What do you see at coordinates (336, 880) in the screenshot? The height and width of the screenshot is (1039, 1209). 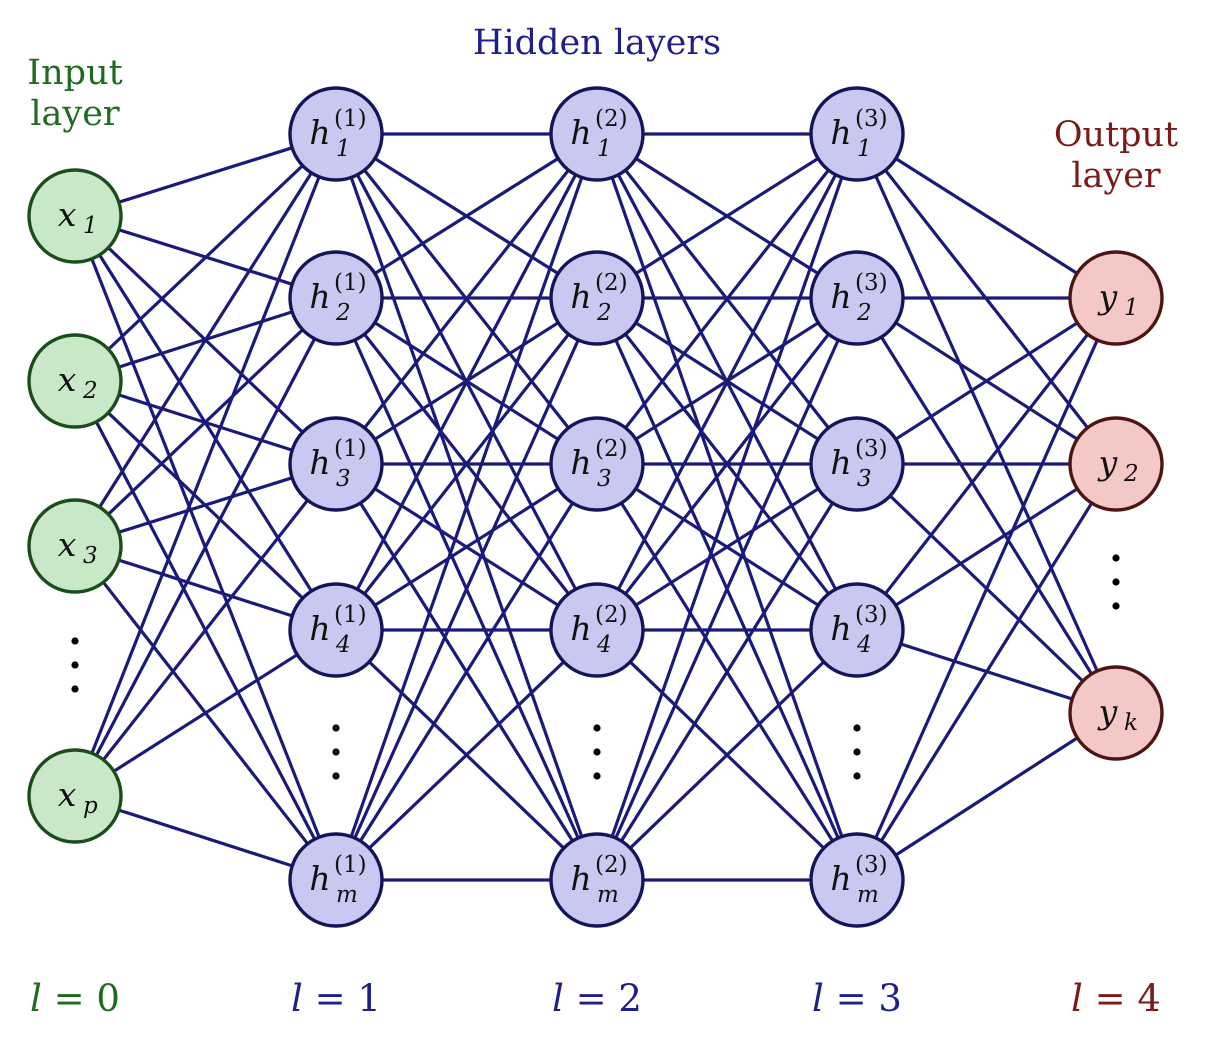 I see `neuron-hidden1-m: h m (1)` at bounding box center [336, 880].